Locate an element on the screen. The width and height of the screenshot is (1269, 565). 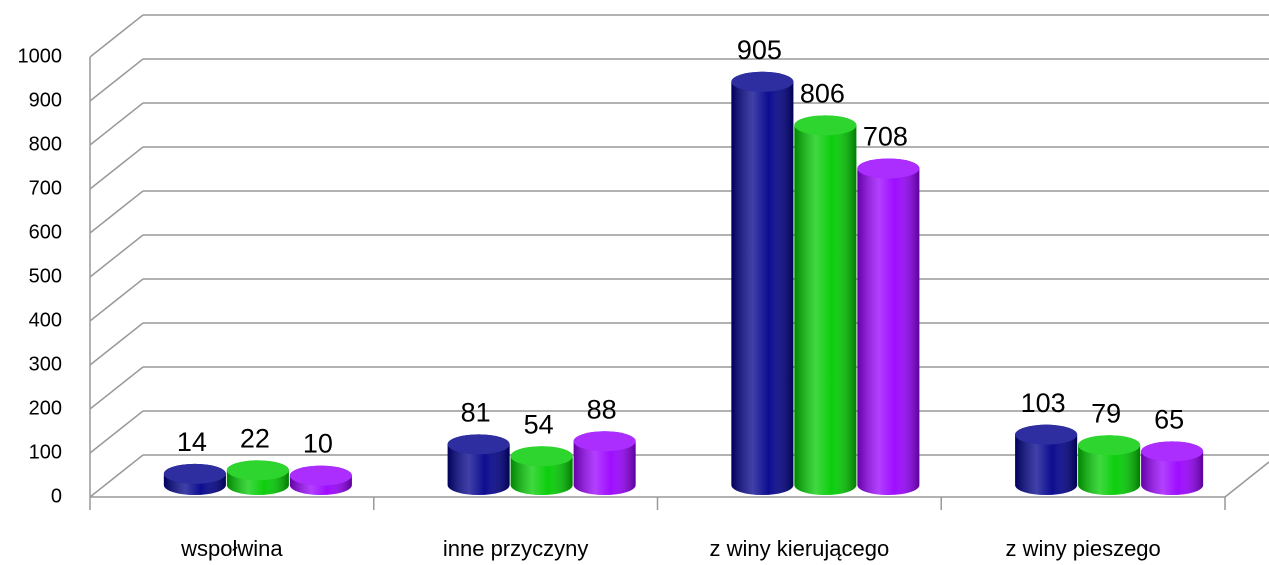
y-tick-label: 700 is located at coordinates (45, 188).